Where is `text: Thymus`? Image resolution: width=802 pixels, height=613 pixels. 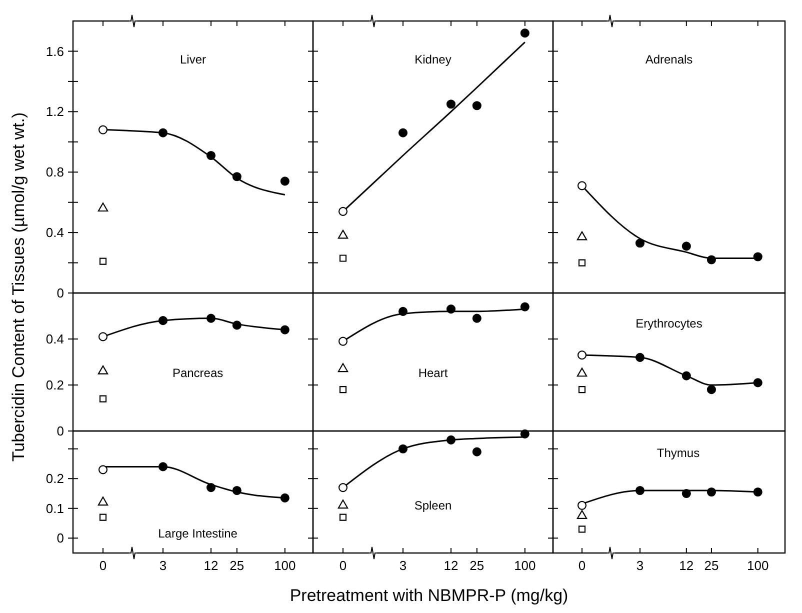
text: Thymus is located at coordinates (678, 453).